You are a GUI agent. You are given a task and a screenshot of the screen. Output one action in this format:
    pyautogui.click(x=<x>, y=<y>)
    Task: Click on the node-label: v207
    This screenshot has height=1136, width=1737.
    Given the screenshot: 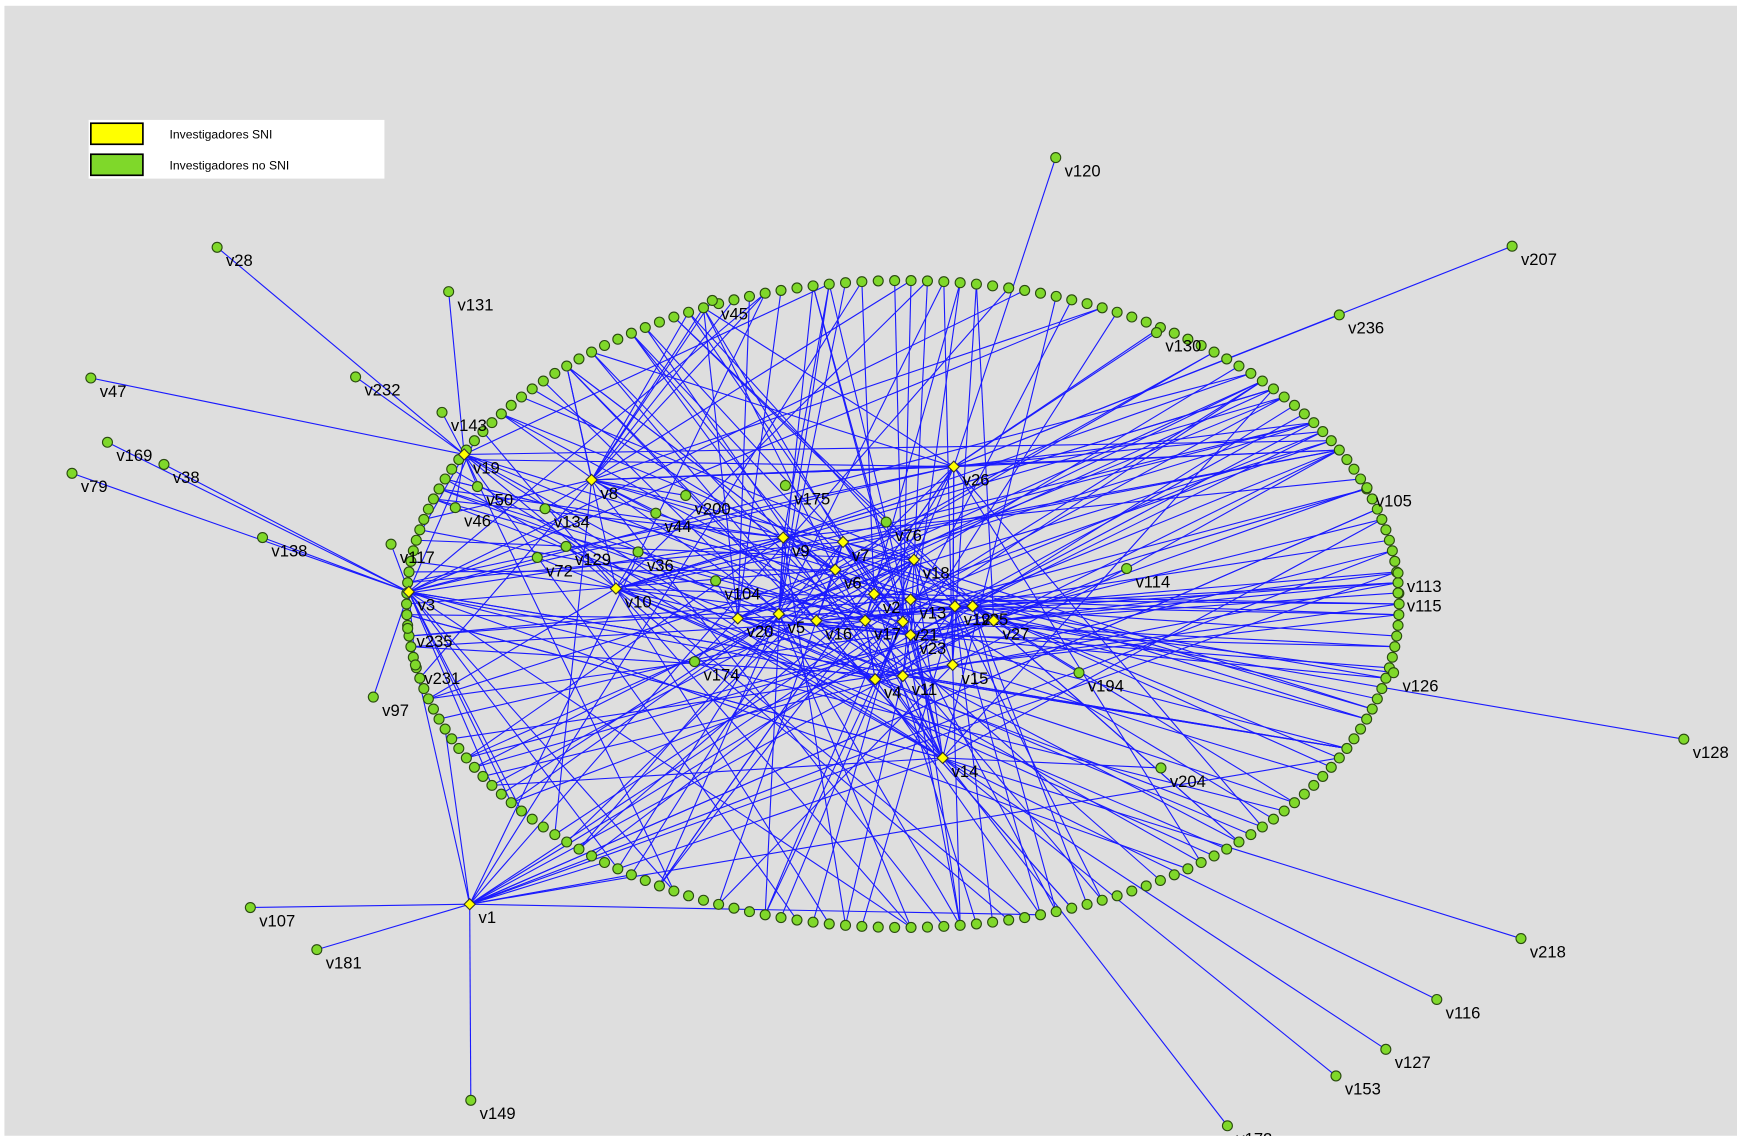 What is the action you would take?
    pyautogui.click(x=1539, y=259)
    